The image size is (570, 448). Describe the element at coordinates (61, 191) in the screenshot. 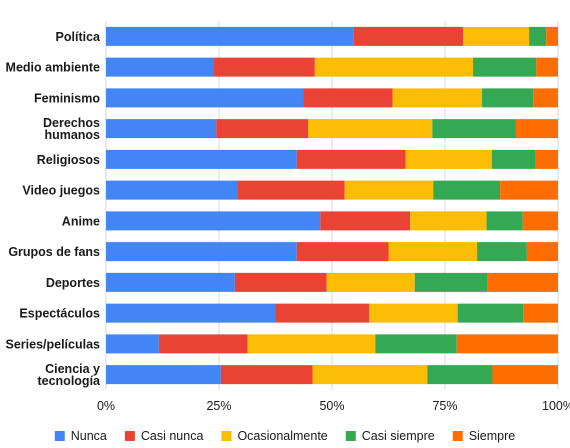

I see `category-label-5: Video juegos` at that location.